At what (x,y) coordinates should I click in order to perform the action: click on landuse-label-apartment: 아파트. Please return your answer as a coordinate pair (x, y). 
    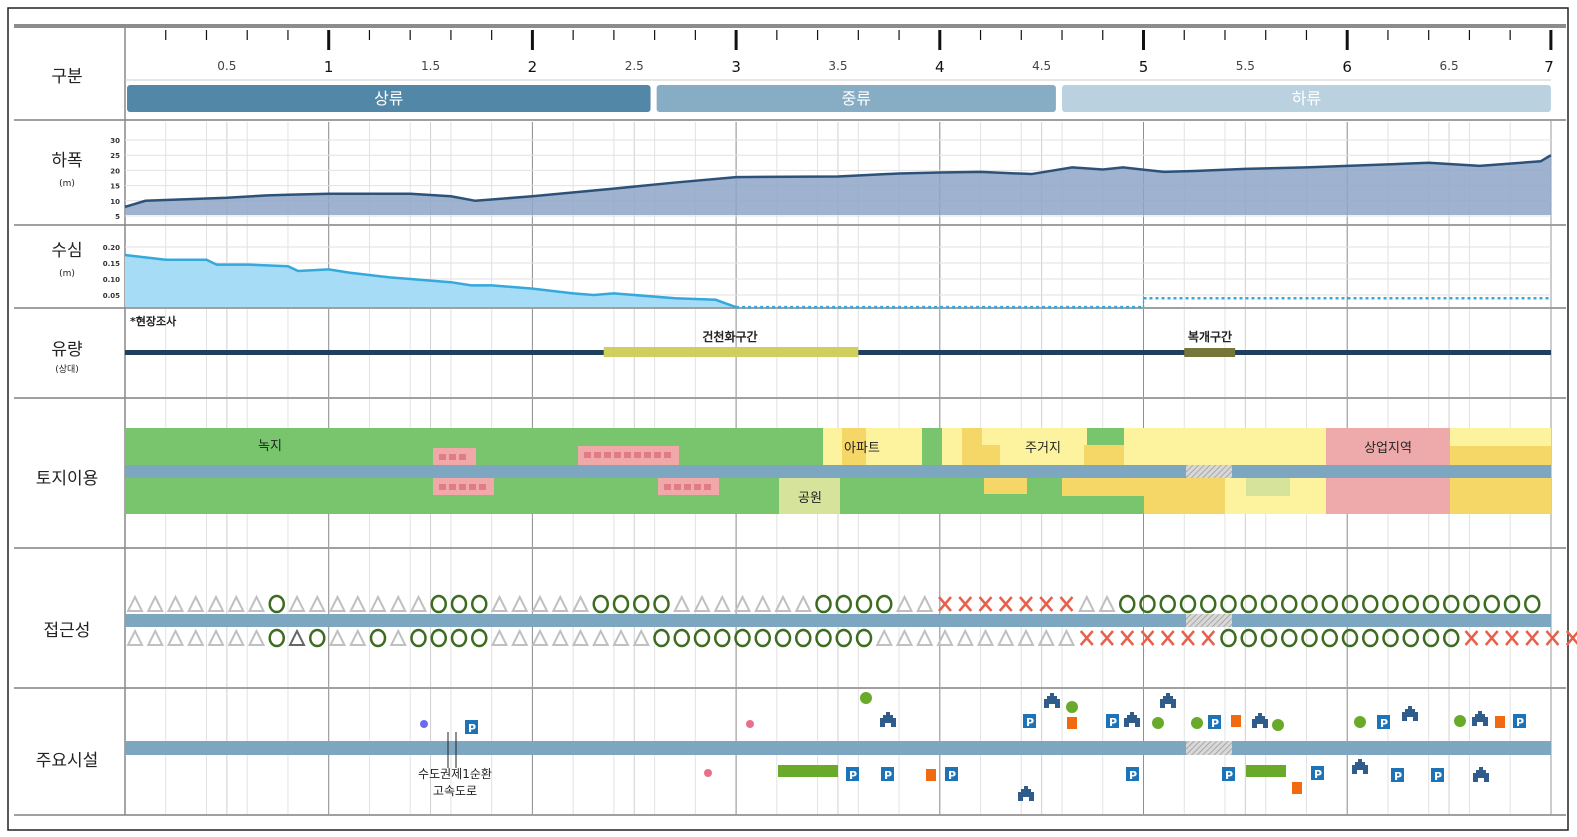
    Looking at the image, I should click on (862, 448).